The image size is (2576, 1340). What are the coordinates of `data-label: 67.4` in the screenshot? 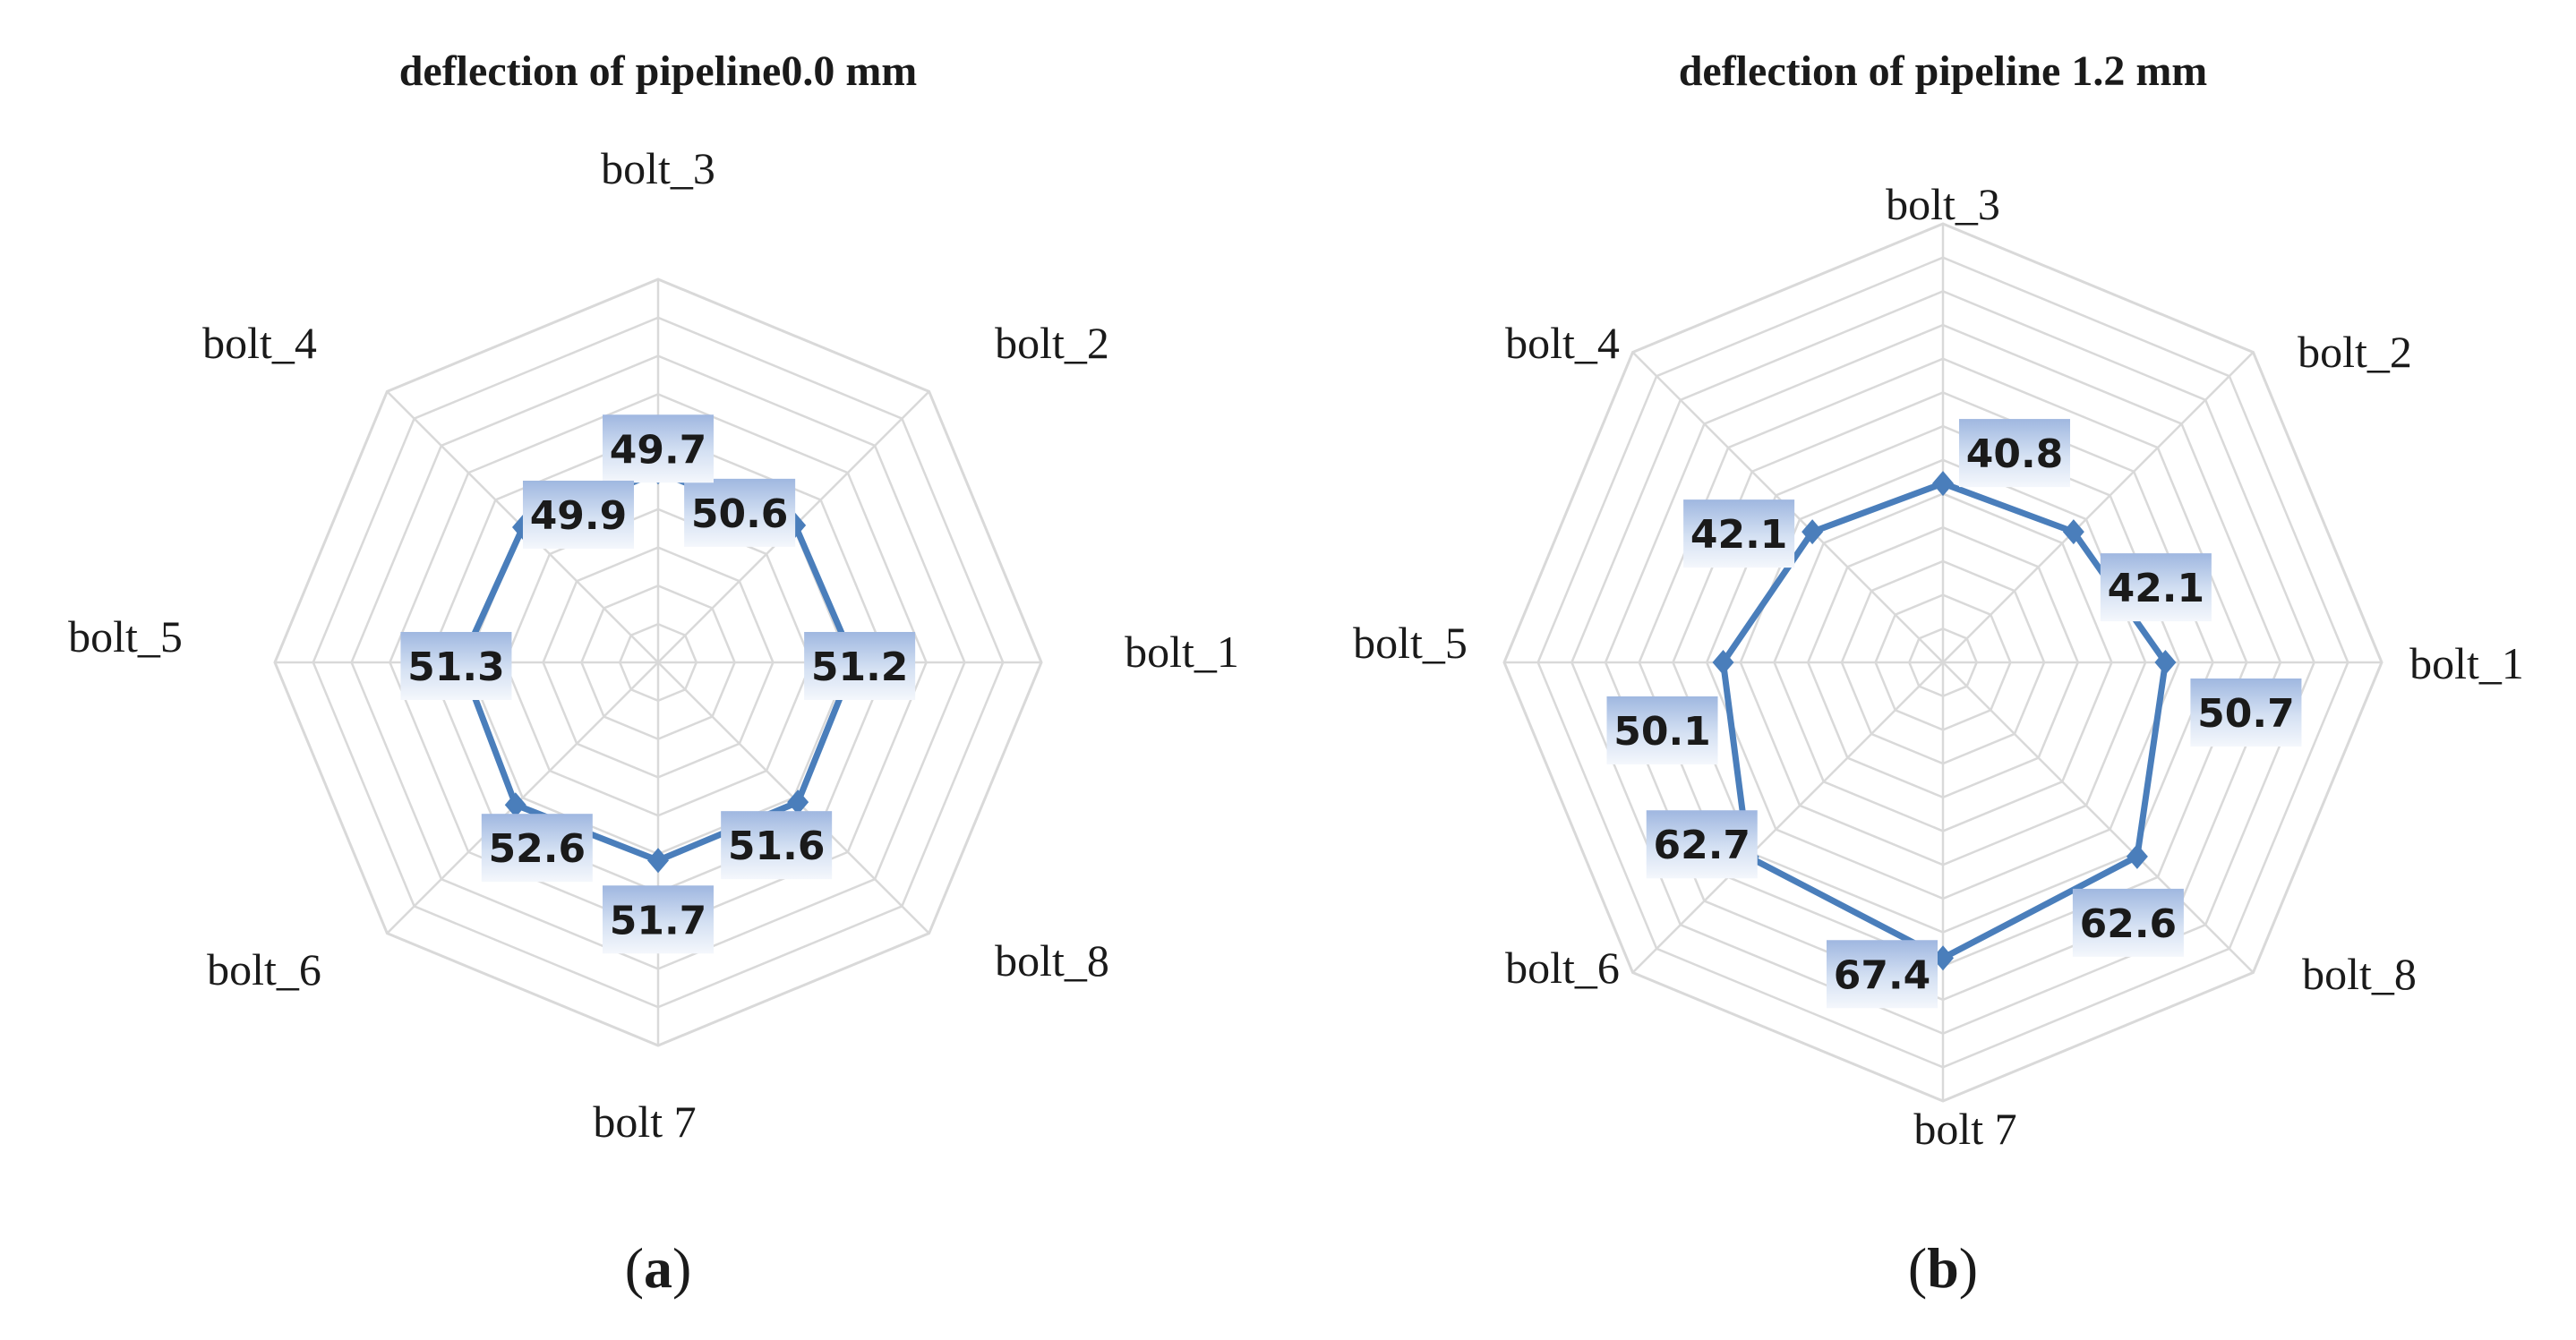 It's located at (1882, 975).